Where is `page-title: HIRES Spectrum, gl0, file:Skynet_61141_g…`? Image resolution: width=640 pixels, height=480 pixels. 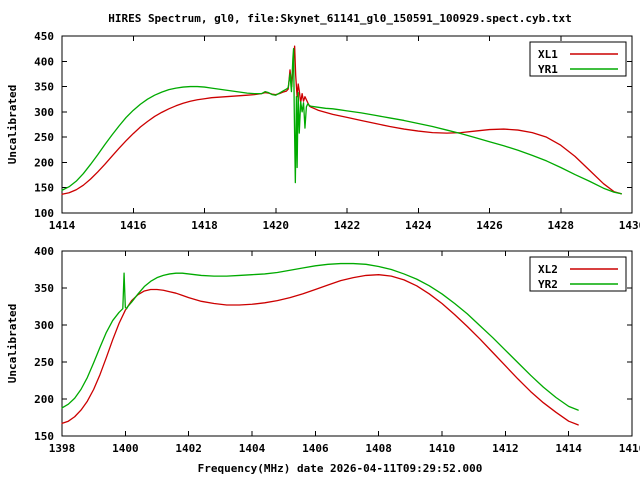
page-title: HIRES Spectrum, gl0, file:Skynet_61141_g… is located at coordinates (340, 18).